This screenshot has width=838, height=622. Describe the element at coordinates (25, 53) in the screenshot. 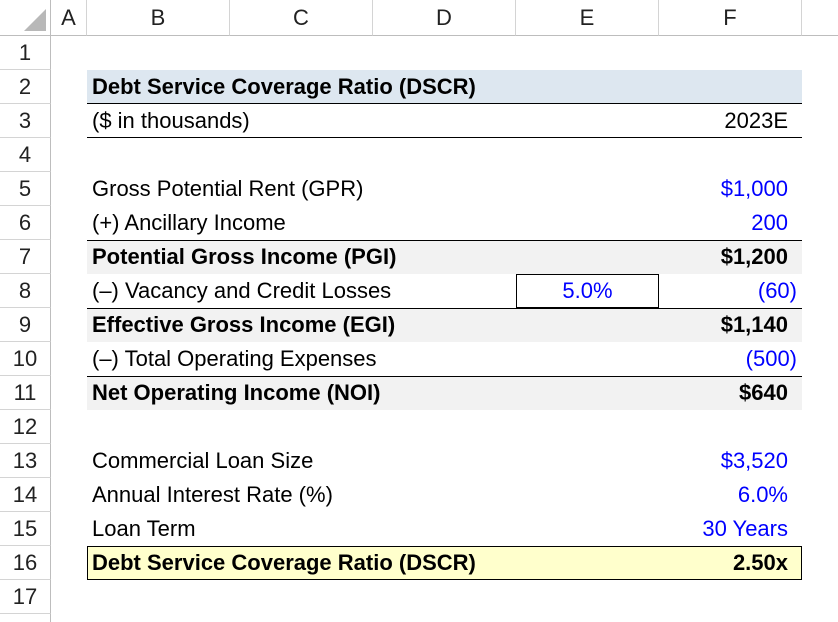

I see `row-header-1: 1` at that location.